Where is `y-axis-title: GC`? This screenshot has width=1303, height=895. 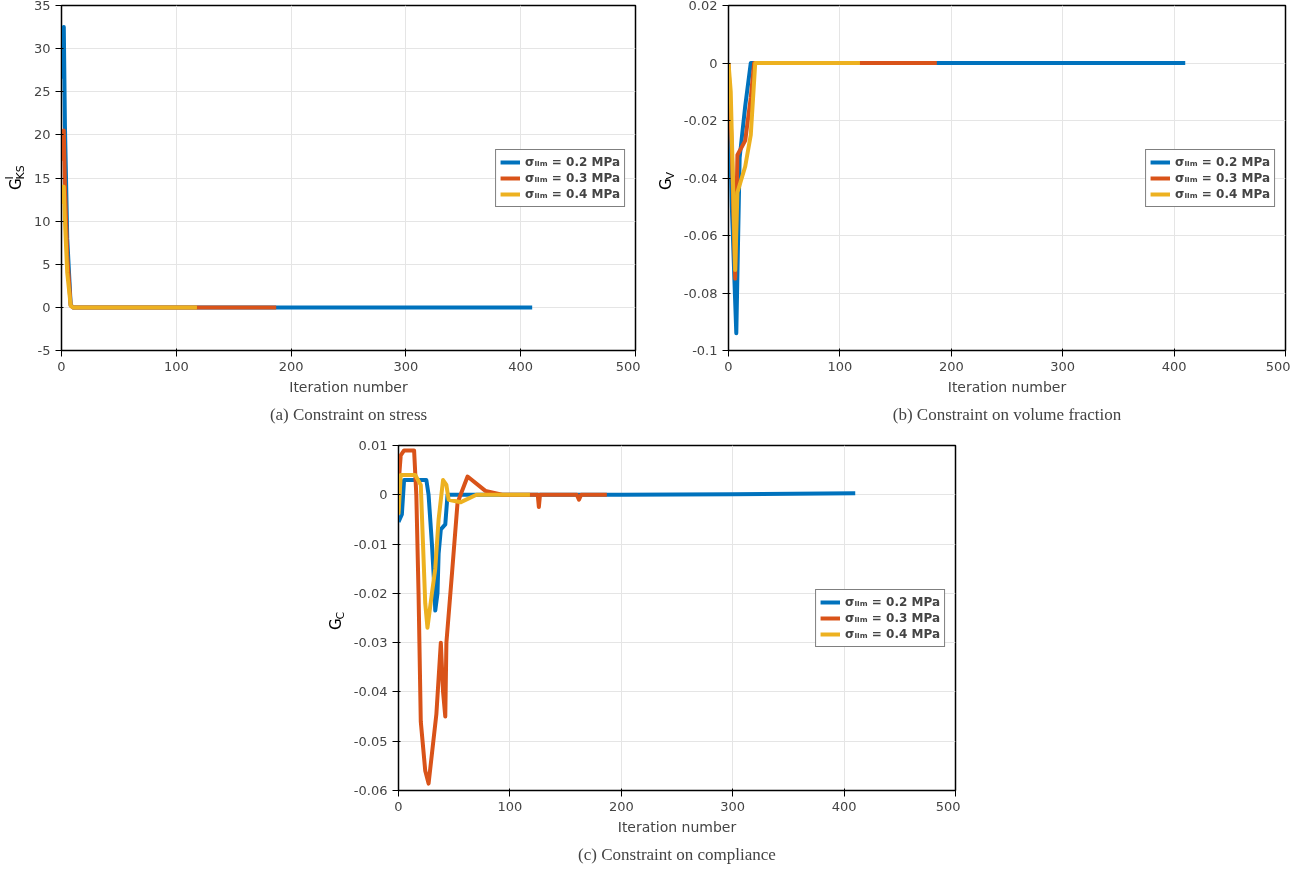
y-axis-title: GC is located at coordinates (336, 620).